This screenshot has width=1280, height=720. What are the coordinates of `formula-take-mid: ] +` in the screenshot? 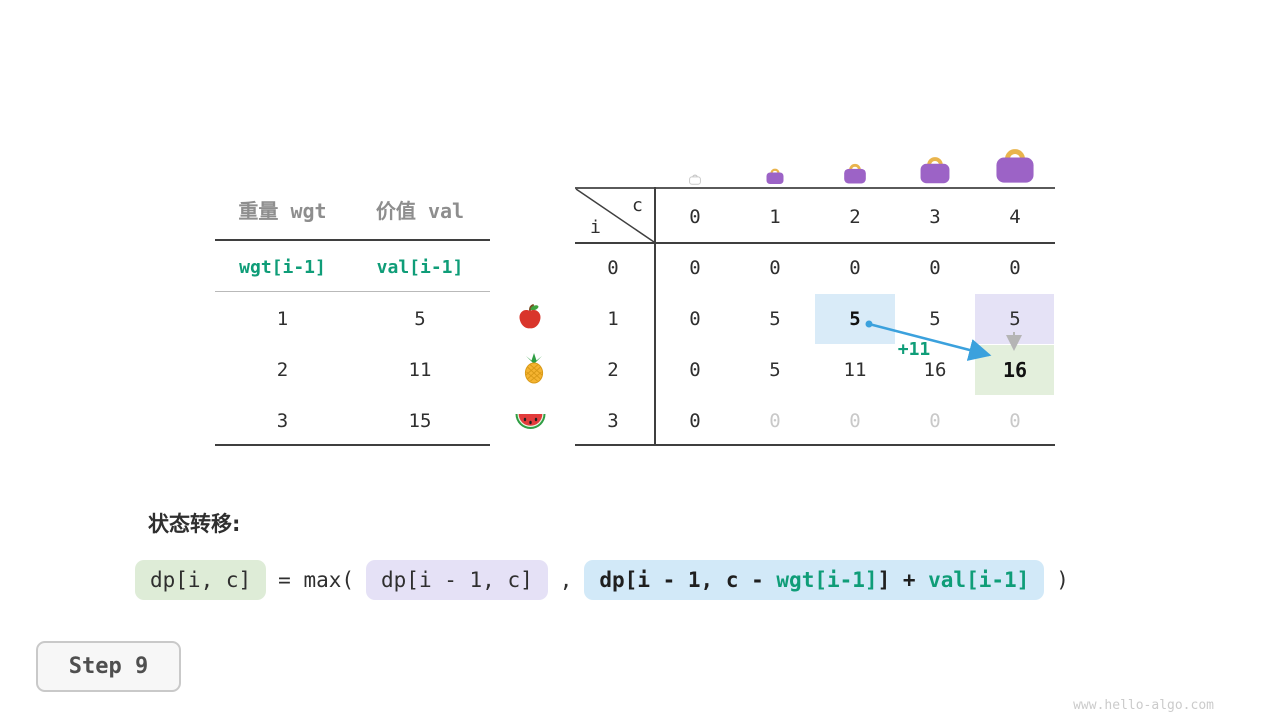 It's located at (903, 580).